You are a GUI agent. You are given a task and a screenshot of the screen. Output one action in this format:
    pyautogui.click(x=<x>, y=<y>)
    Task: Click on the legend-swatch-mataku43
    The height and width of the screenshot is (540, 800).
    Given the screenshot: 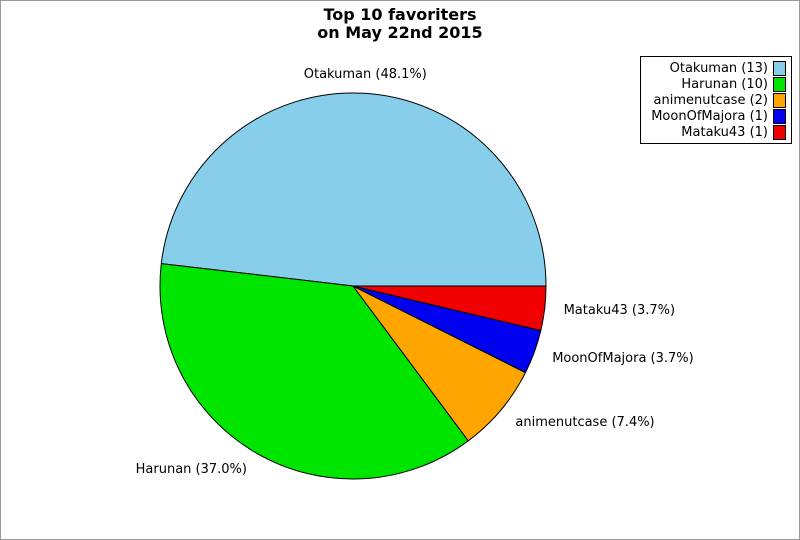 What is the action you would take?
    pyautogui.click(x=779, y=132)
    